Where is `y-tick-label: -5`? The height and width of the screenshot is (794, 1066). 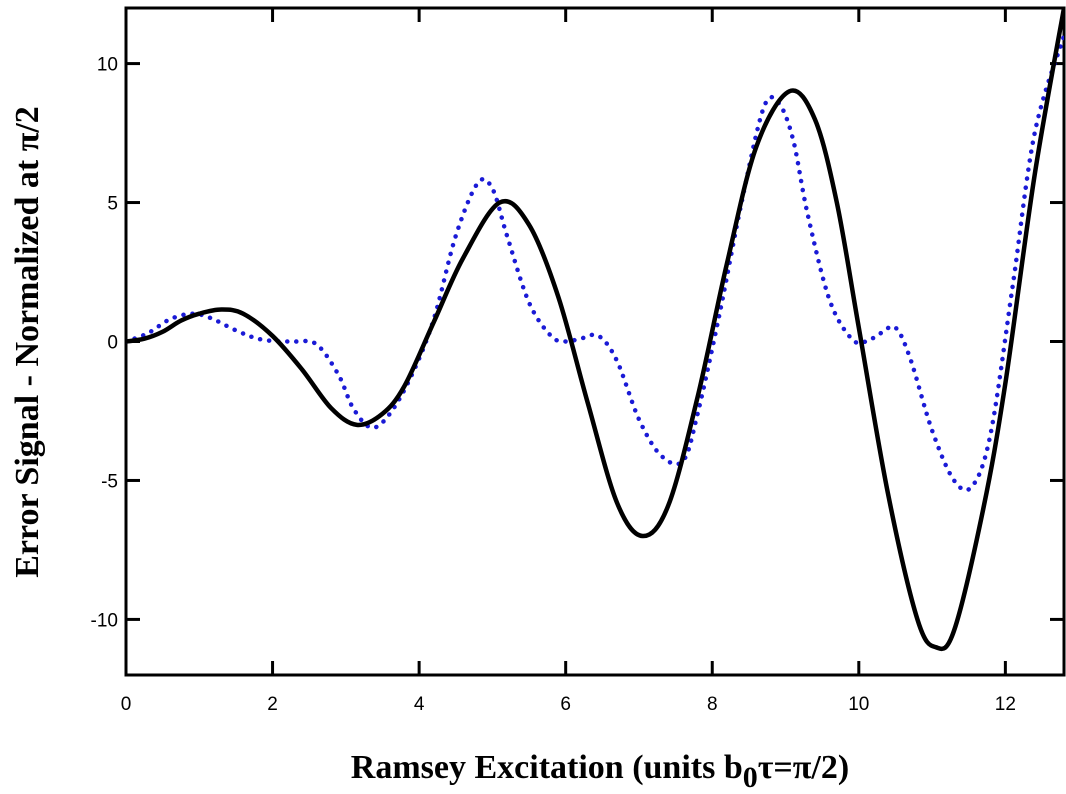
y-tick-label: -5 is located at coordinates (109, 481).